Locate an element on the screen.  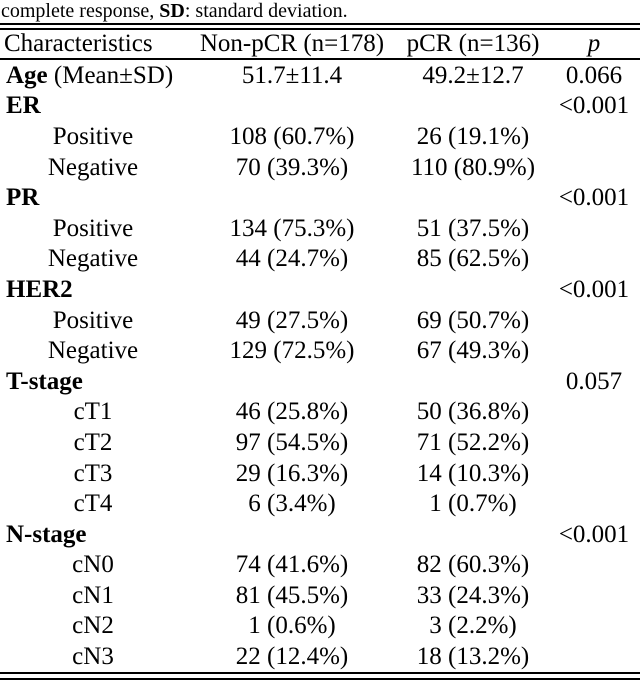
table-row: N-stage <0.001 is located at coordinates (320, 534).